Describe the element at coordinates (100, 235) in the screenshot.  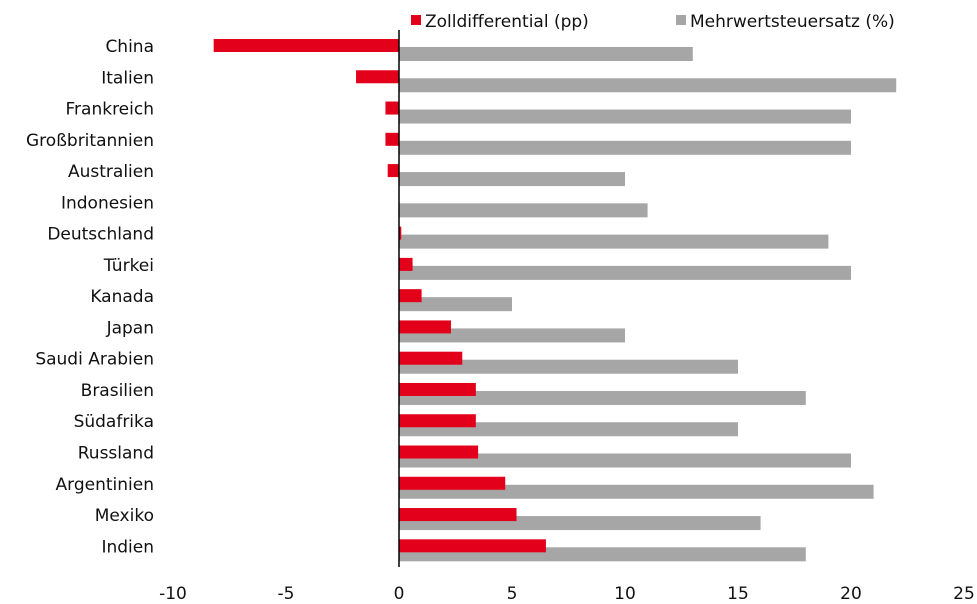
I see `category-label: Deutschland` at that location.